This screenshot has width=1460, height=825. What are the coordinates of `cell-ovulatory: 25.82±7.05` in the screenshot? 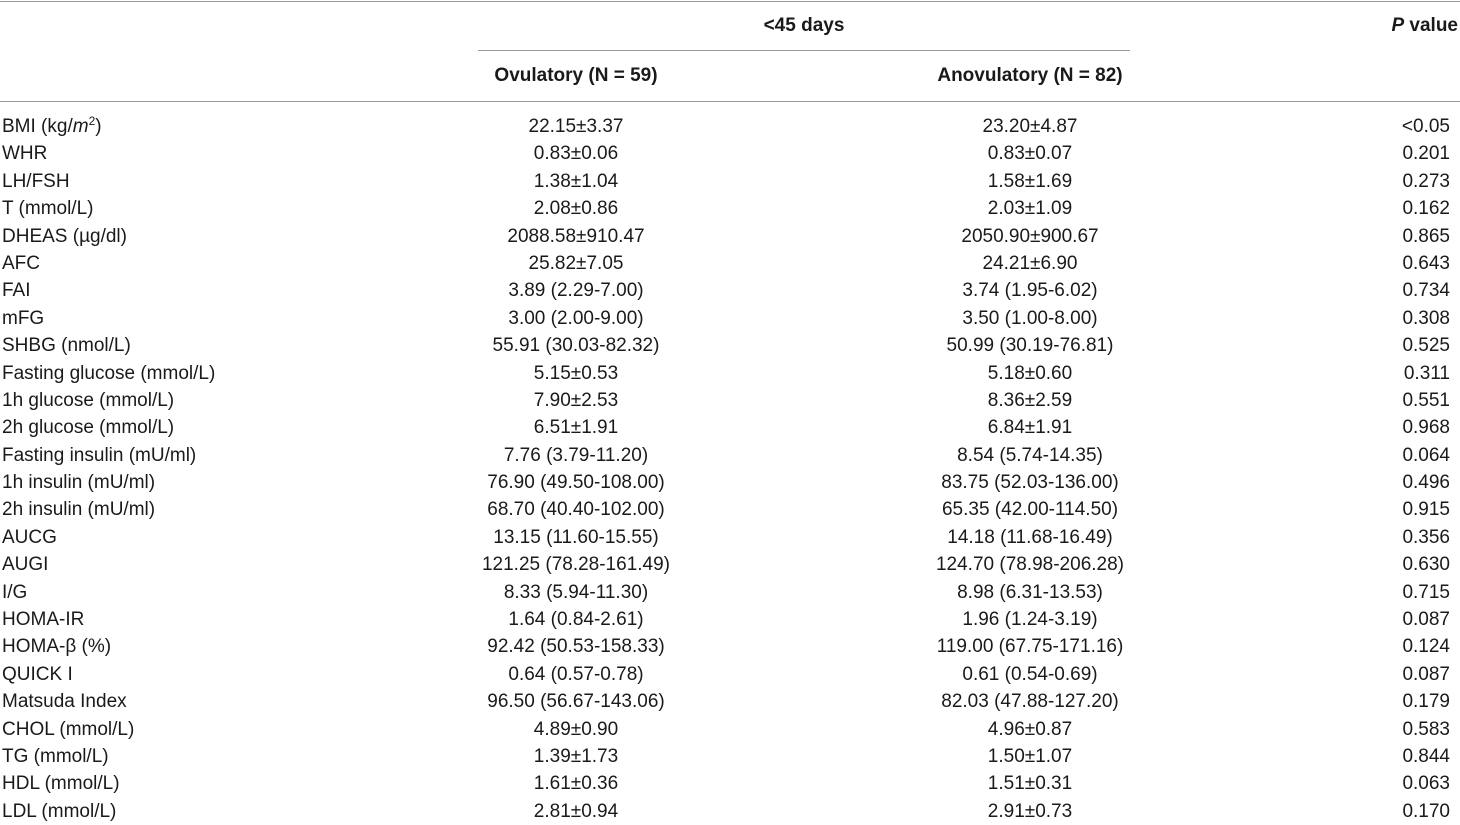 It's located at (576, 263).